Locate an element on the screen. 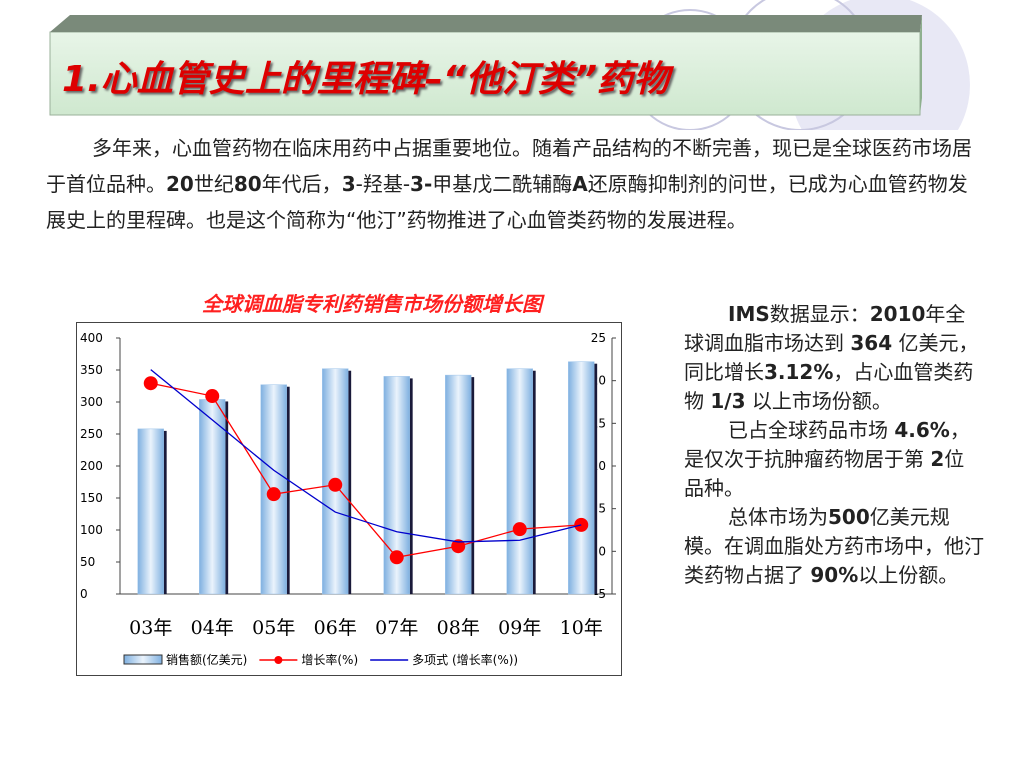  slide-title: 1.心血管史上的里程碑–“他汀类”药物 is located at coordinates (366, 79).